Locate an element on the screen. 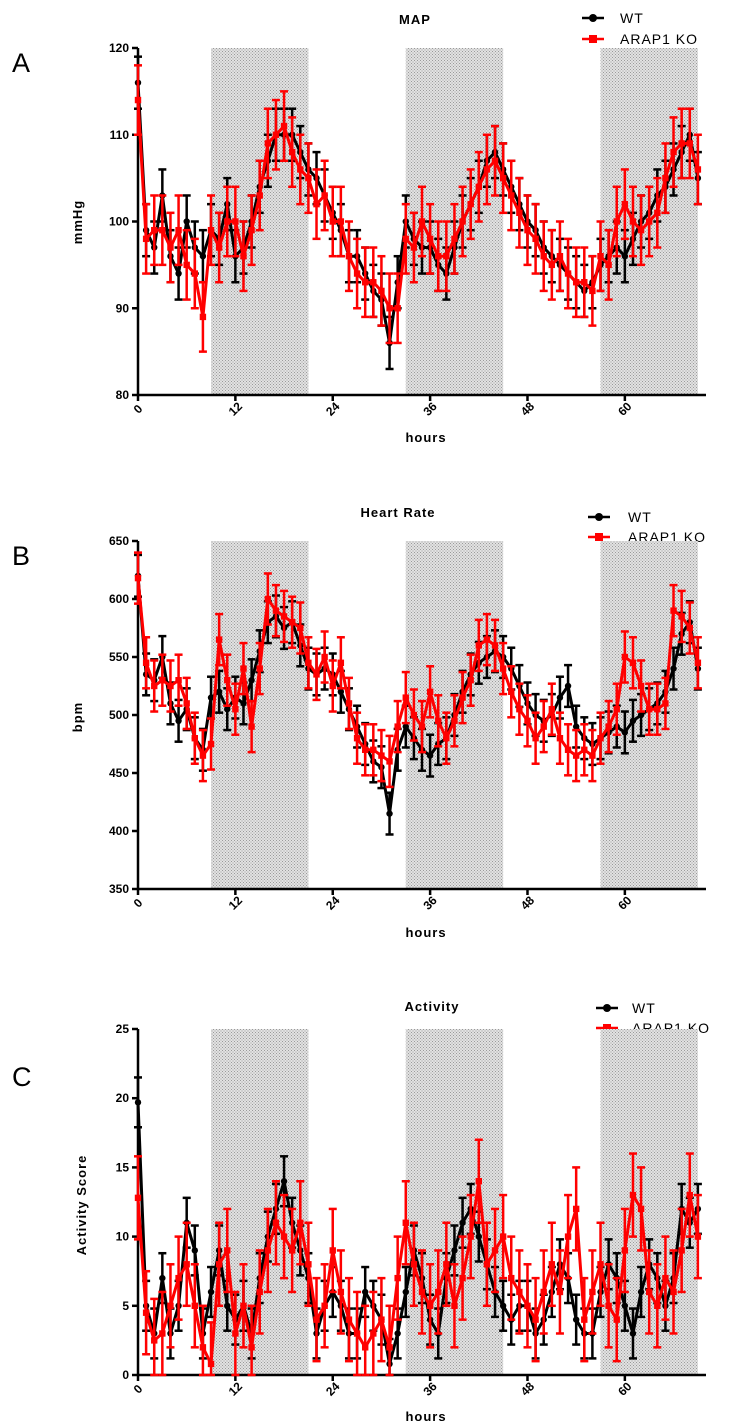 The image size is (729, 1426). chart-title: Activity is located at coordinates (432, 1006).